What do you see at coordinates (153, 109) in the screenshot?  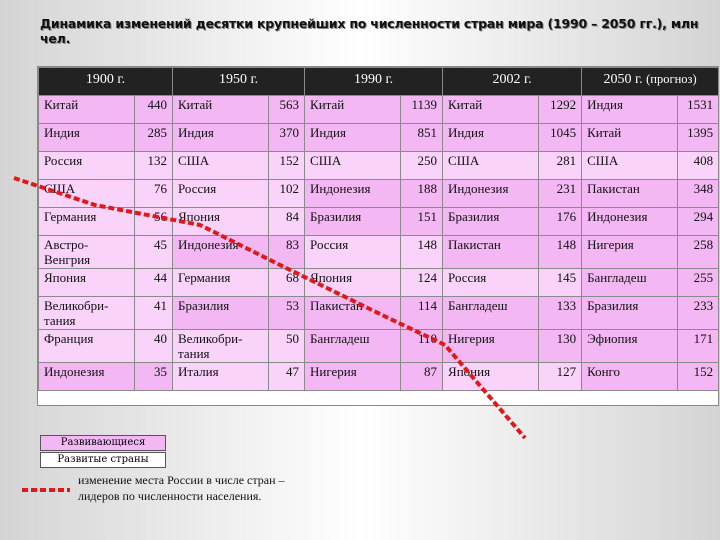 I see `population-cell: 440` at bounding box center [153, 109].